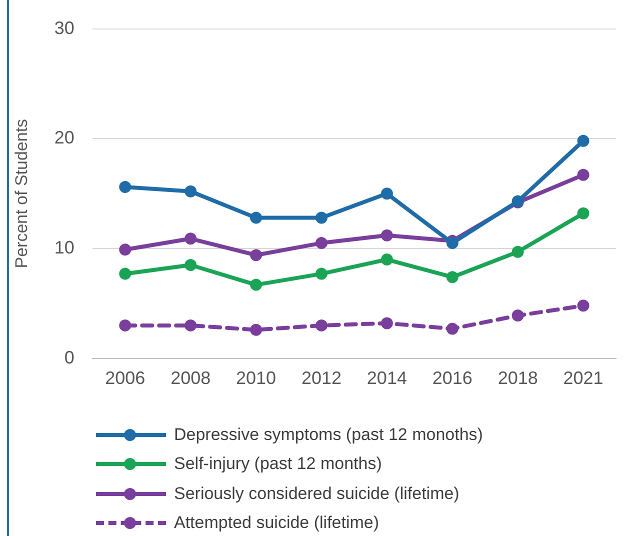  I want to click on x-tick-label: 2021, so click(583, 378).